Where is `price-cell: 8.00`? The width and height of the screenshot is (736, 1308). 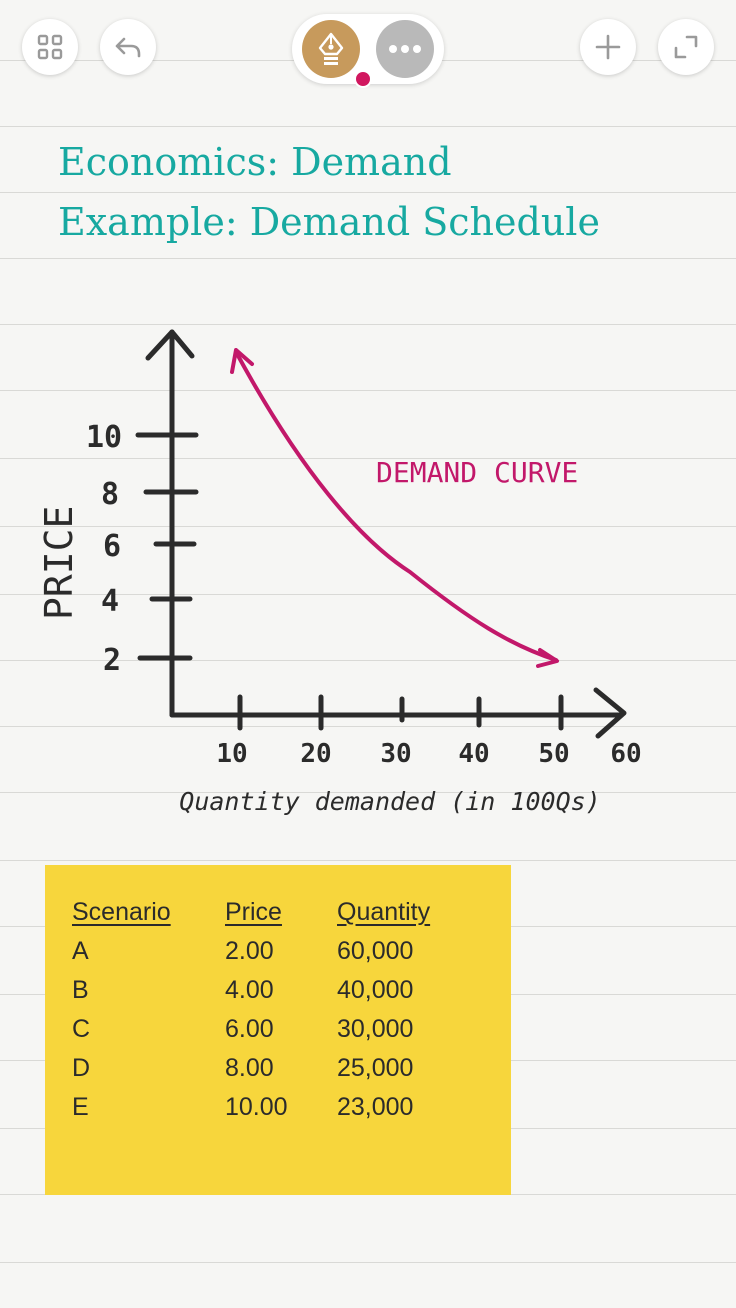 price-cell: 8.00 is located at coordinates (249, 1068).